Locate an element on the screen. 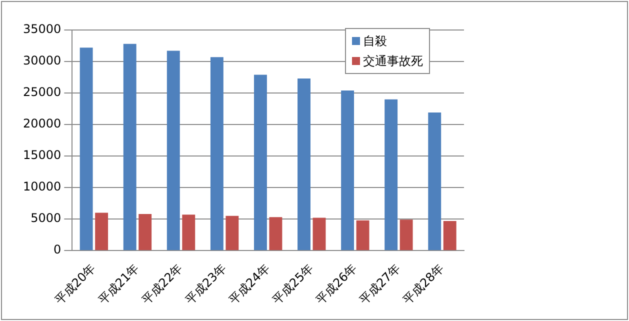  x-tick-label: 平成25年 is located at coordinates (293, 284).